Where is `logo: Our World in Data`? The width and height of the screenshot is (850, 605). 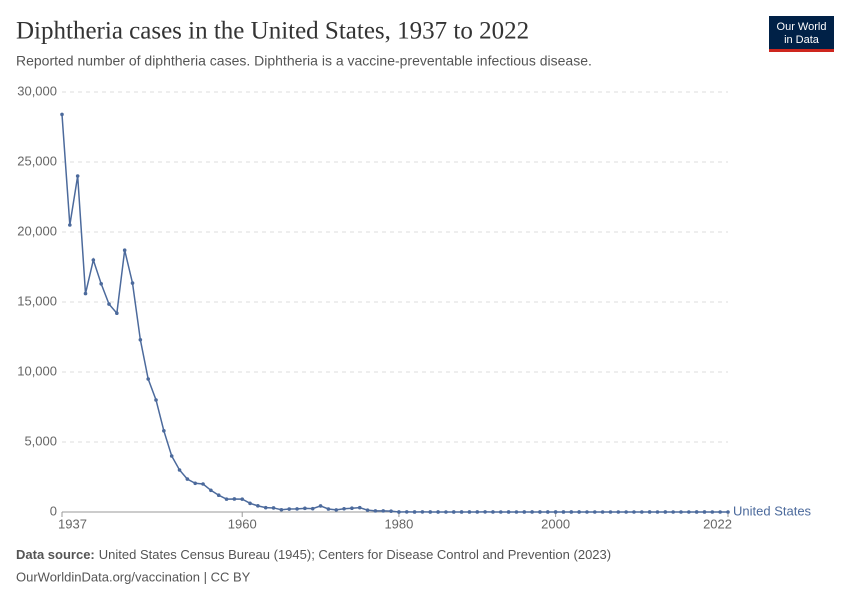 logo: Our World in Data is located at coordinates (801, 34).